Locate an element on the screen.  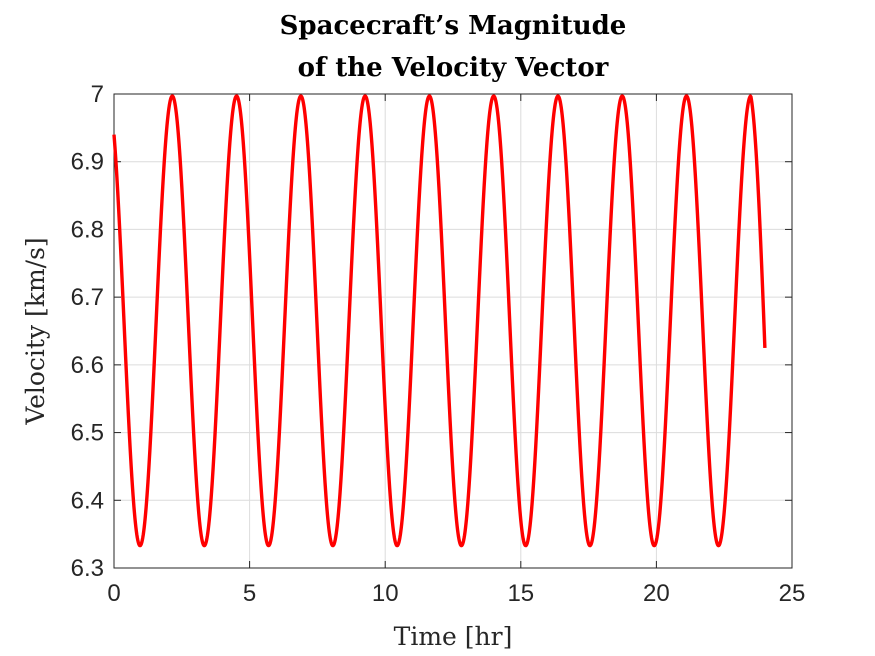
x-tick-label: 15 is located at coordinates (520, 593).